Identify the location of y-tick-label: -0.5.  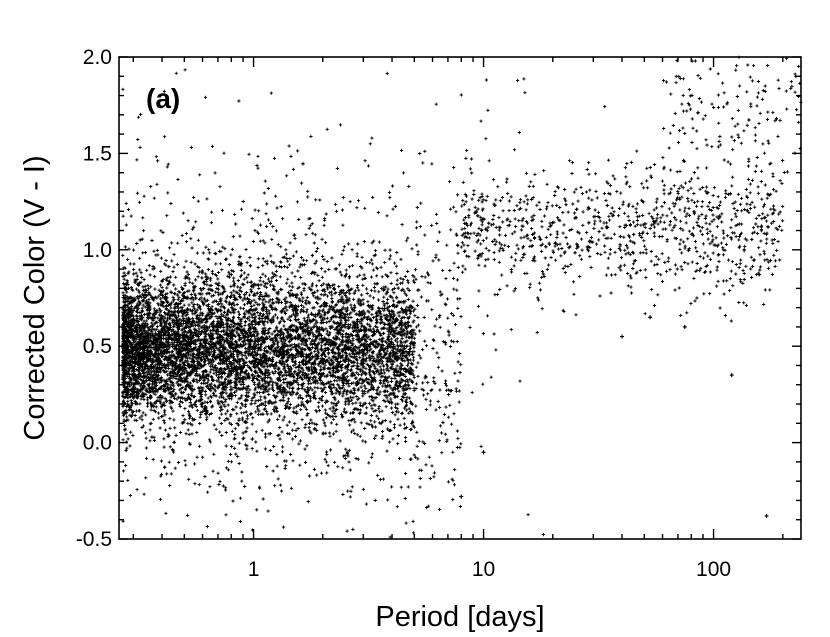
(94, 539).